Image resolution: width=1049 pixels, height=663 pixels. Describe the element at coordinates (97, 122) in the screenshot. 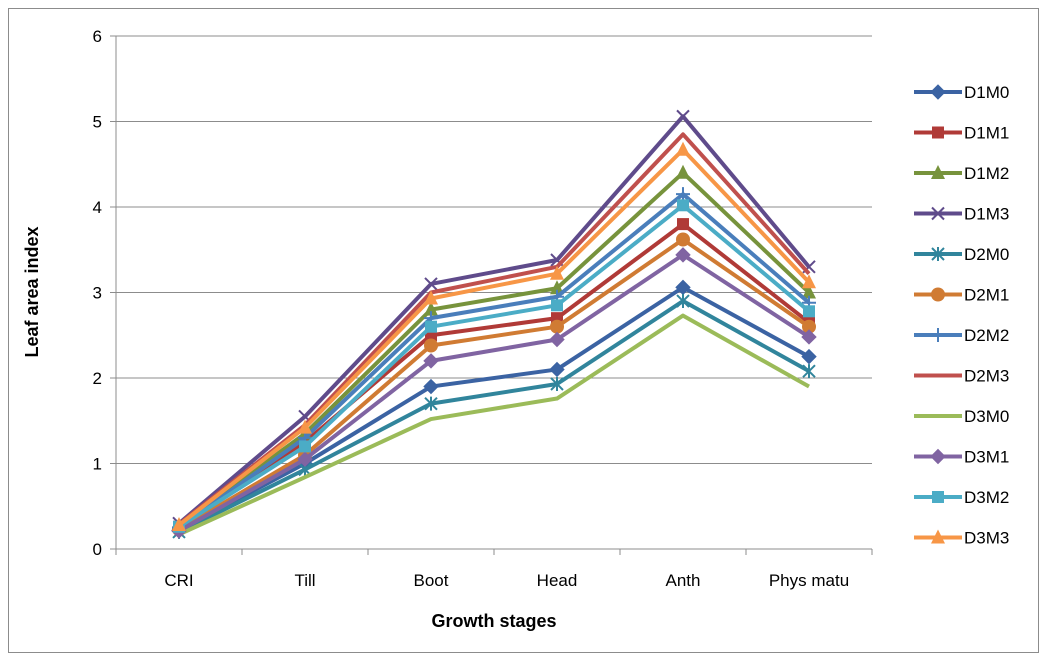

I see `y-tick-label: 5` at that location.